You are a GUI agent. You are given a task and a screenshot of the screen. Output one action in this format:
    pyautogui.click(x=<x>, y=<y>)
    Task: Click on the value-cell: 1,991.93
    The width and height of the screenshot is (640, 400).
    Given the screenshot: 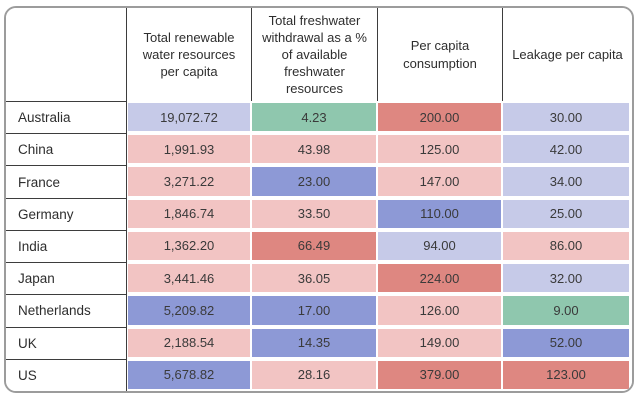 What is the action you would take?
    pyautogui.click(x=189, y=149)
    